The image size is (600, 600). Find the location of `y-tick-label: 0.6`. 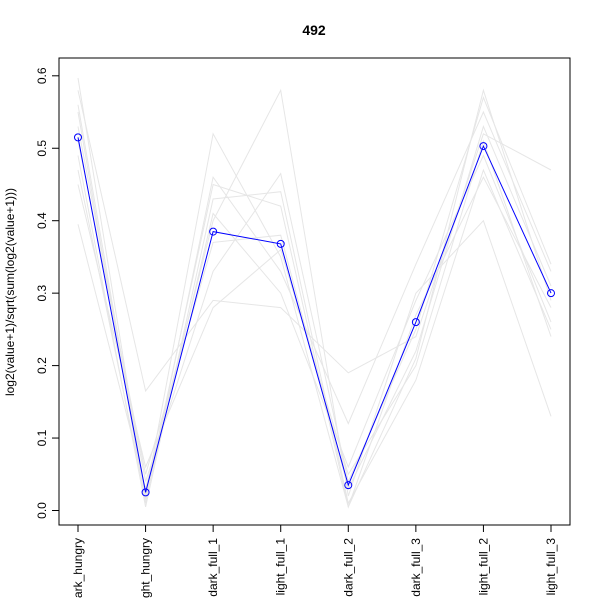

y-tick-label: 0.6 is located at coordinates (42, 75).